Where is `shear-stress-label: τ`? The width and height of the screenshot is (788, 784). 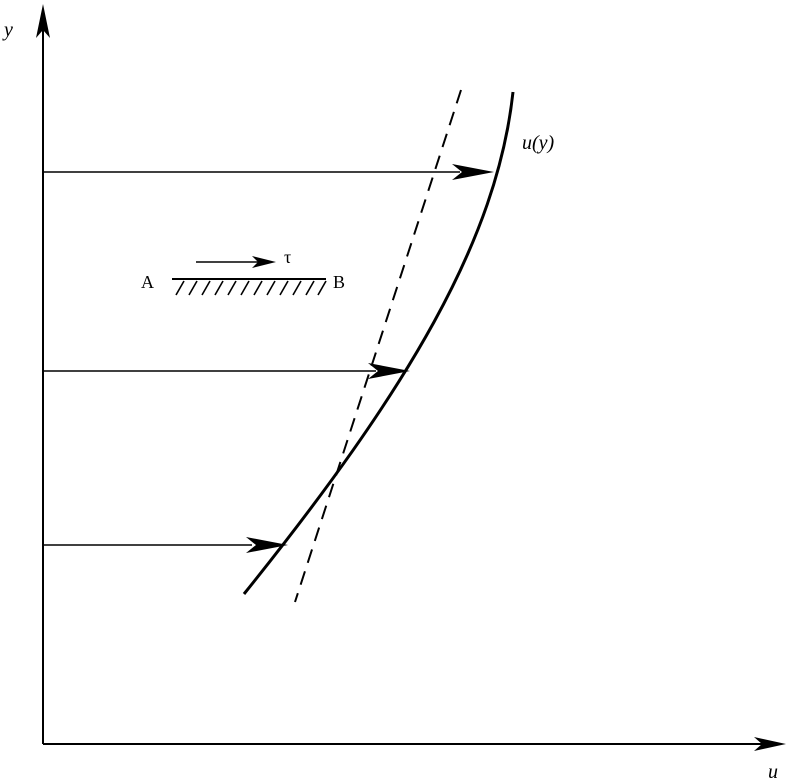 shear-stress-label: τ is located at coordinates (287, 257).